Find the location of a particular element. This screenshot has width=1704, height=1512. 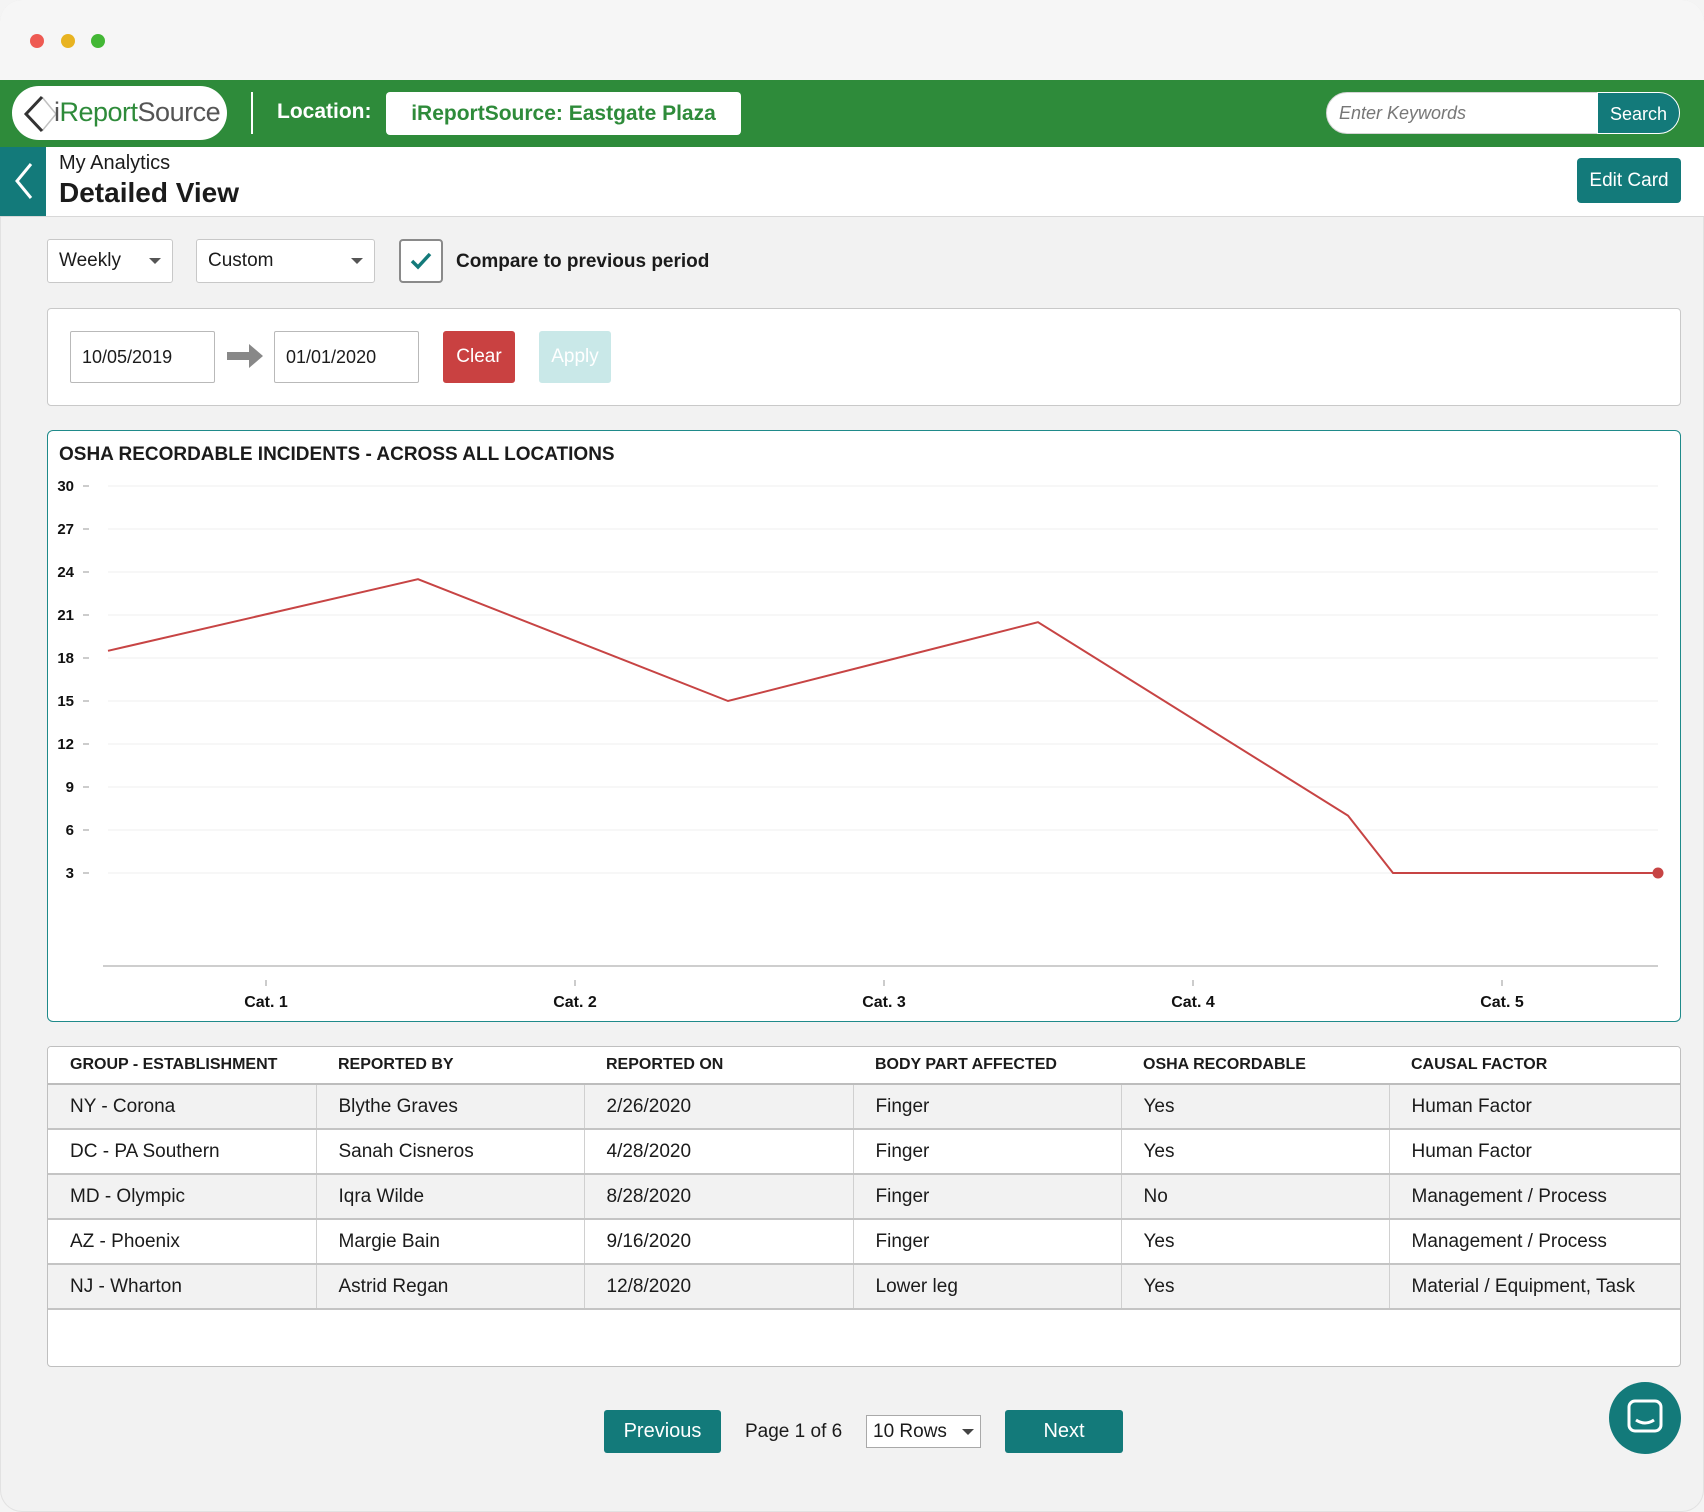

checkmark-icon is located at coordinates (421, 261).